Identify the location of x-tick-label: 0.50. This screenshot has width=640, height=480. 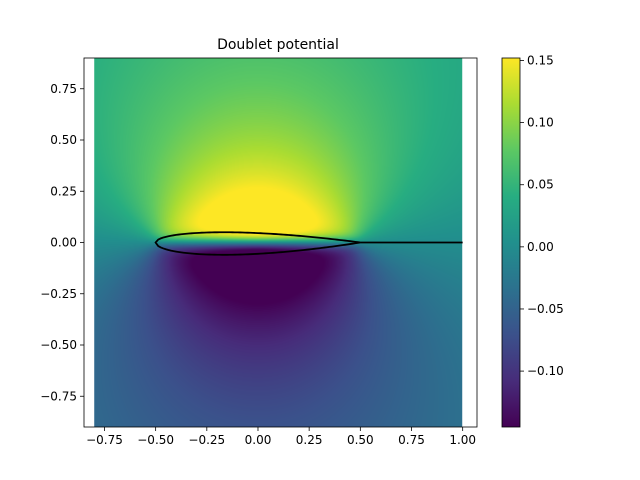
(360, 440).